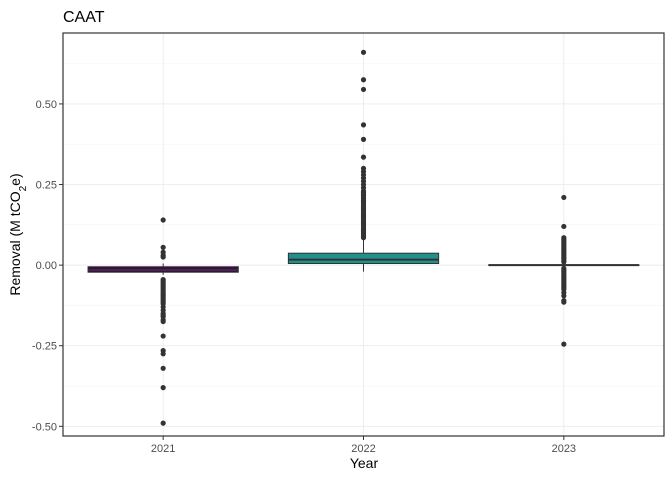  Describe the element at coordinates (15, 179) in the screenshot. I see `y-axis-label-suffix: e)` at that location.